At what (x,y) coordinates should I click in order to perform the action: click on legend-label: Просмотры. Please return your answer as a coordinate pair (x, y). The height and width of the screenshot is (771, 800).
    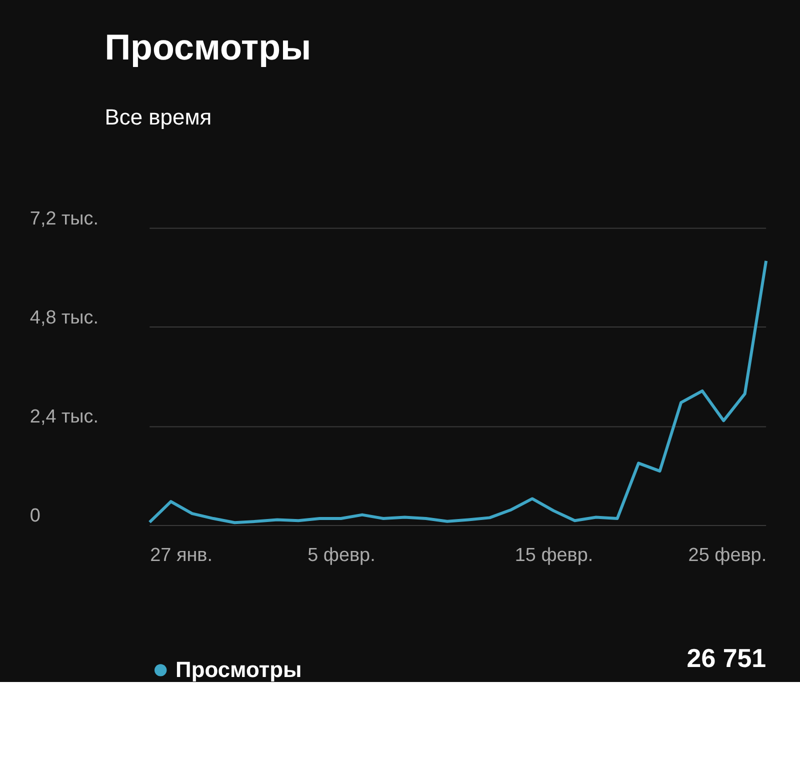
    Looking at the image, I should click on (239, 669).